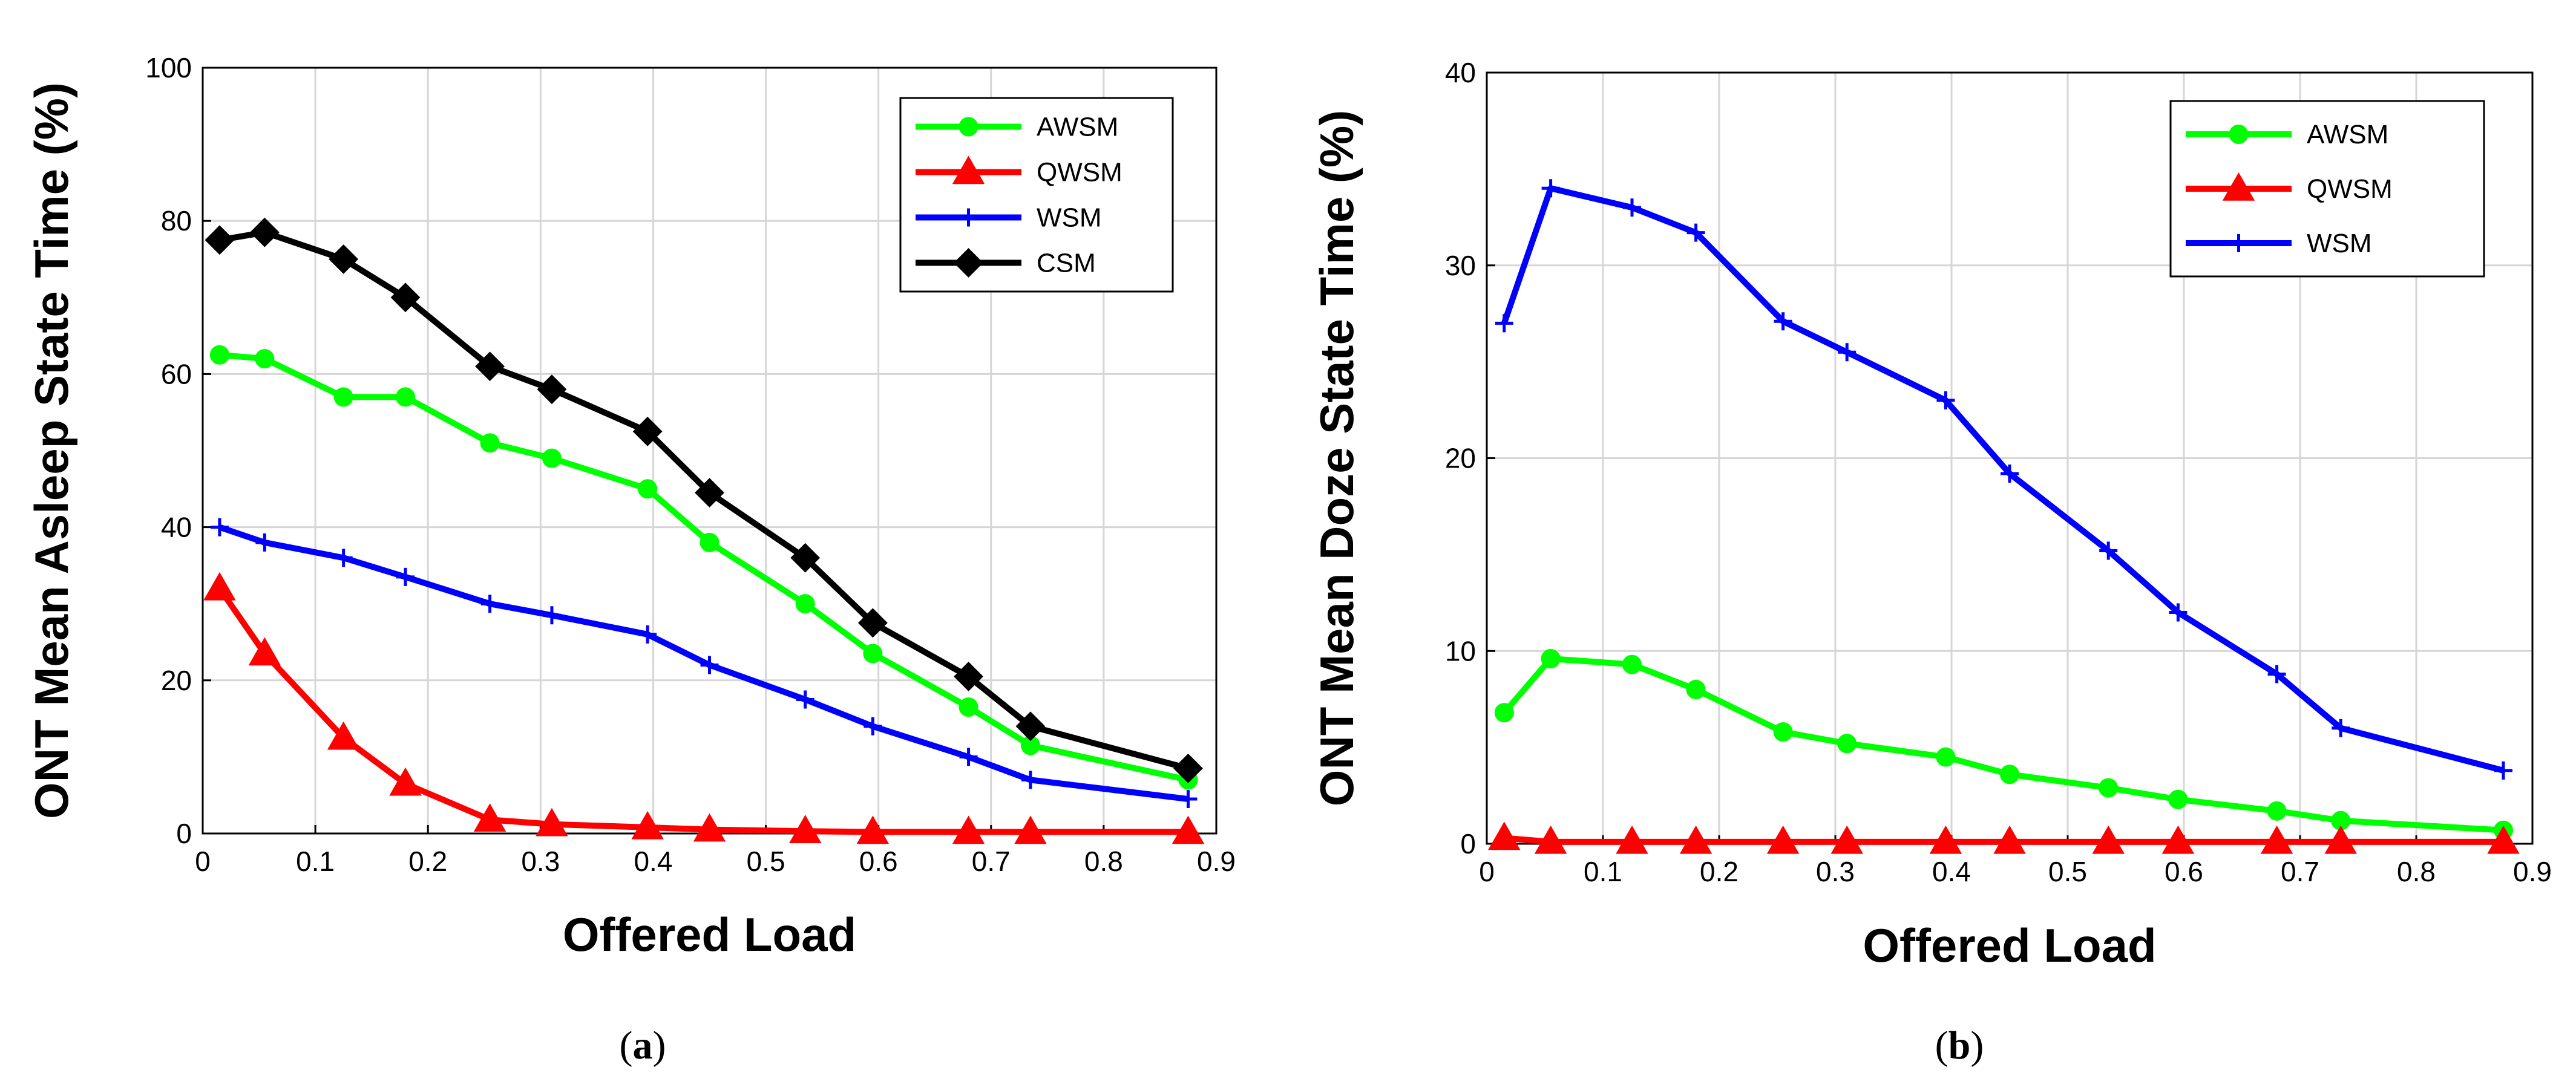 The width and height of the screenshot is (2576, 1073). Describe the element at coordinates (1036, 195) in the screenshot. I see `legend-box-a` at that location.